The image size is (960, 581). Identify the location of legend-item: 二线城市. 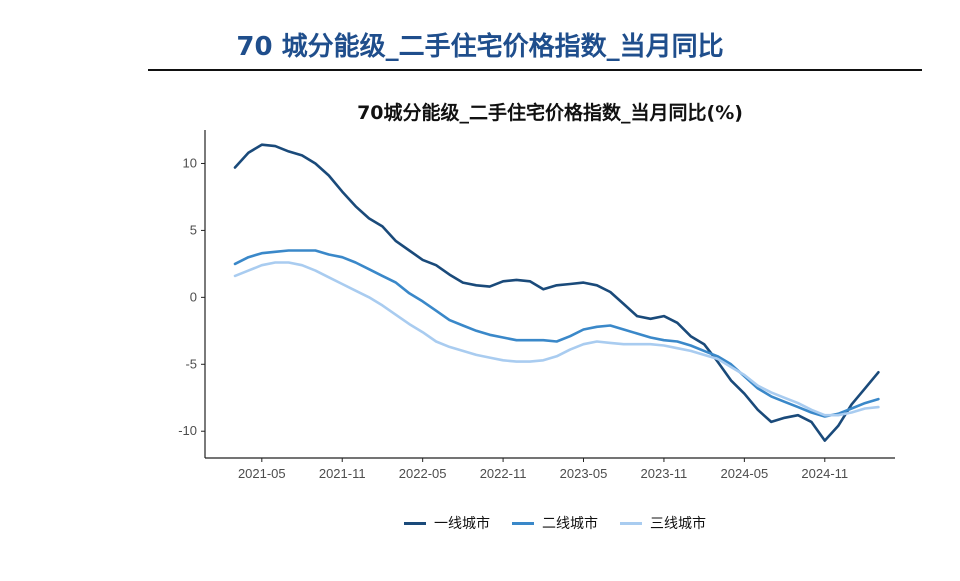
(555, 523).